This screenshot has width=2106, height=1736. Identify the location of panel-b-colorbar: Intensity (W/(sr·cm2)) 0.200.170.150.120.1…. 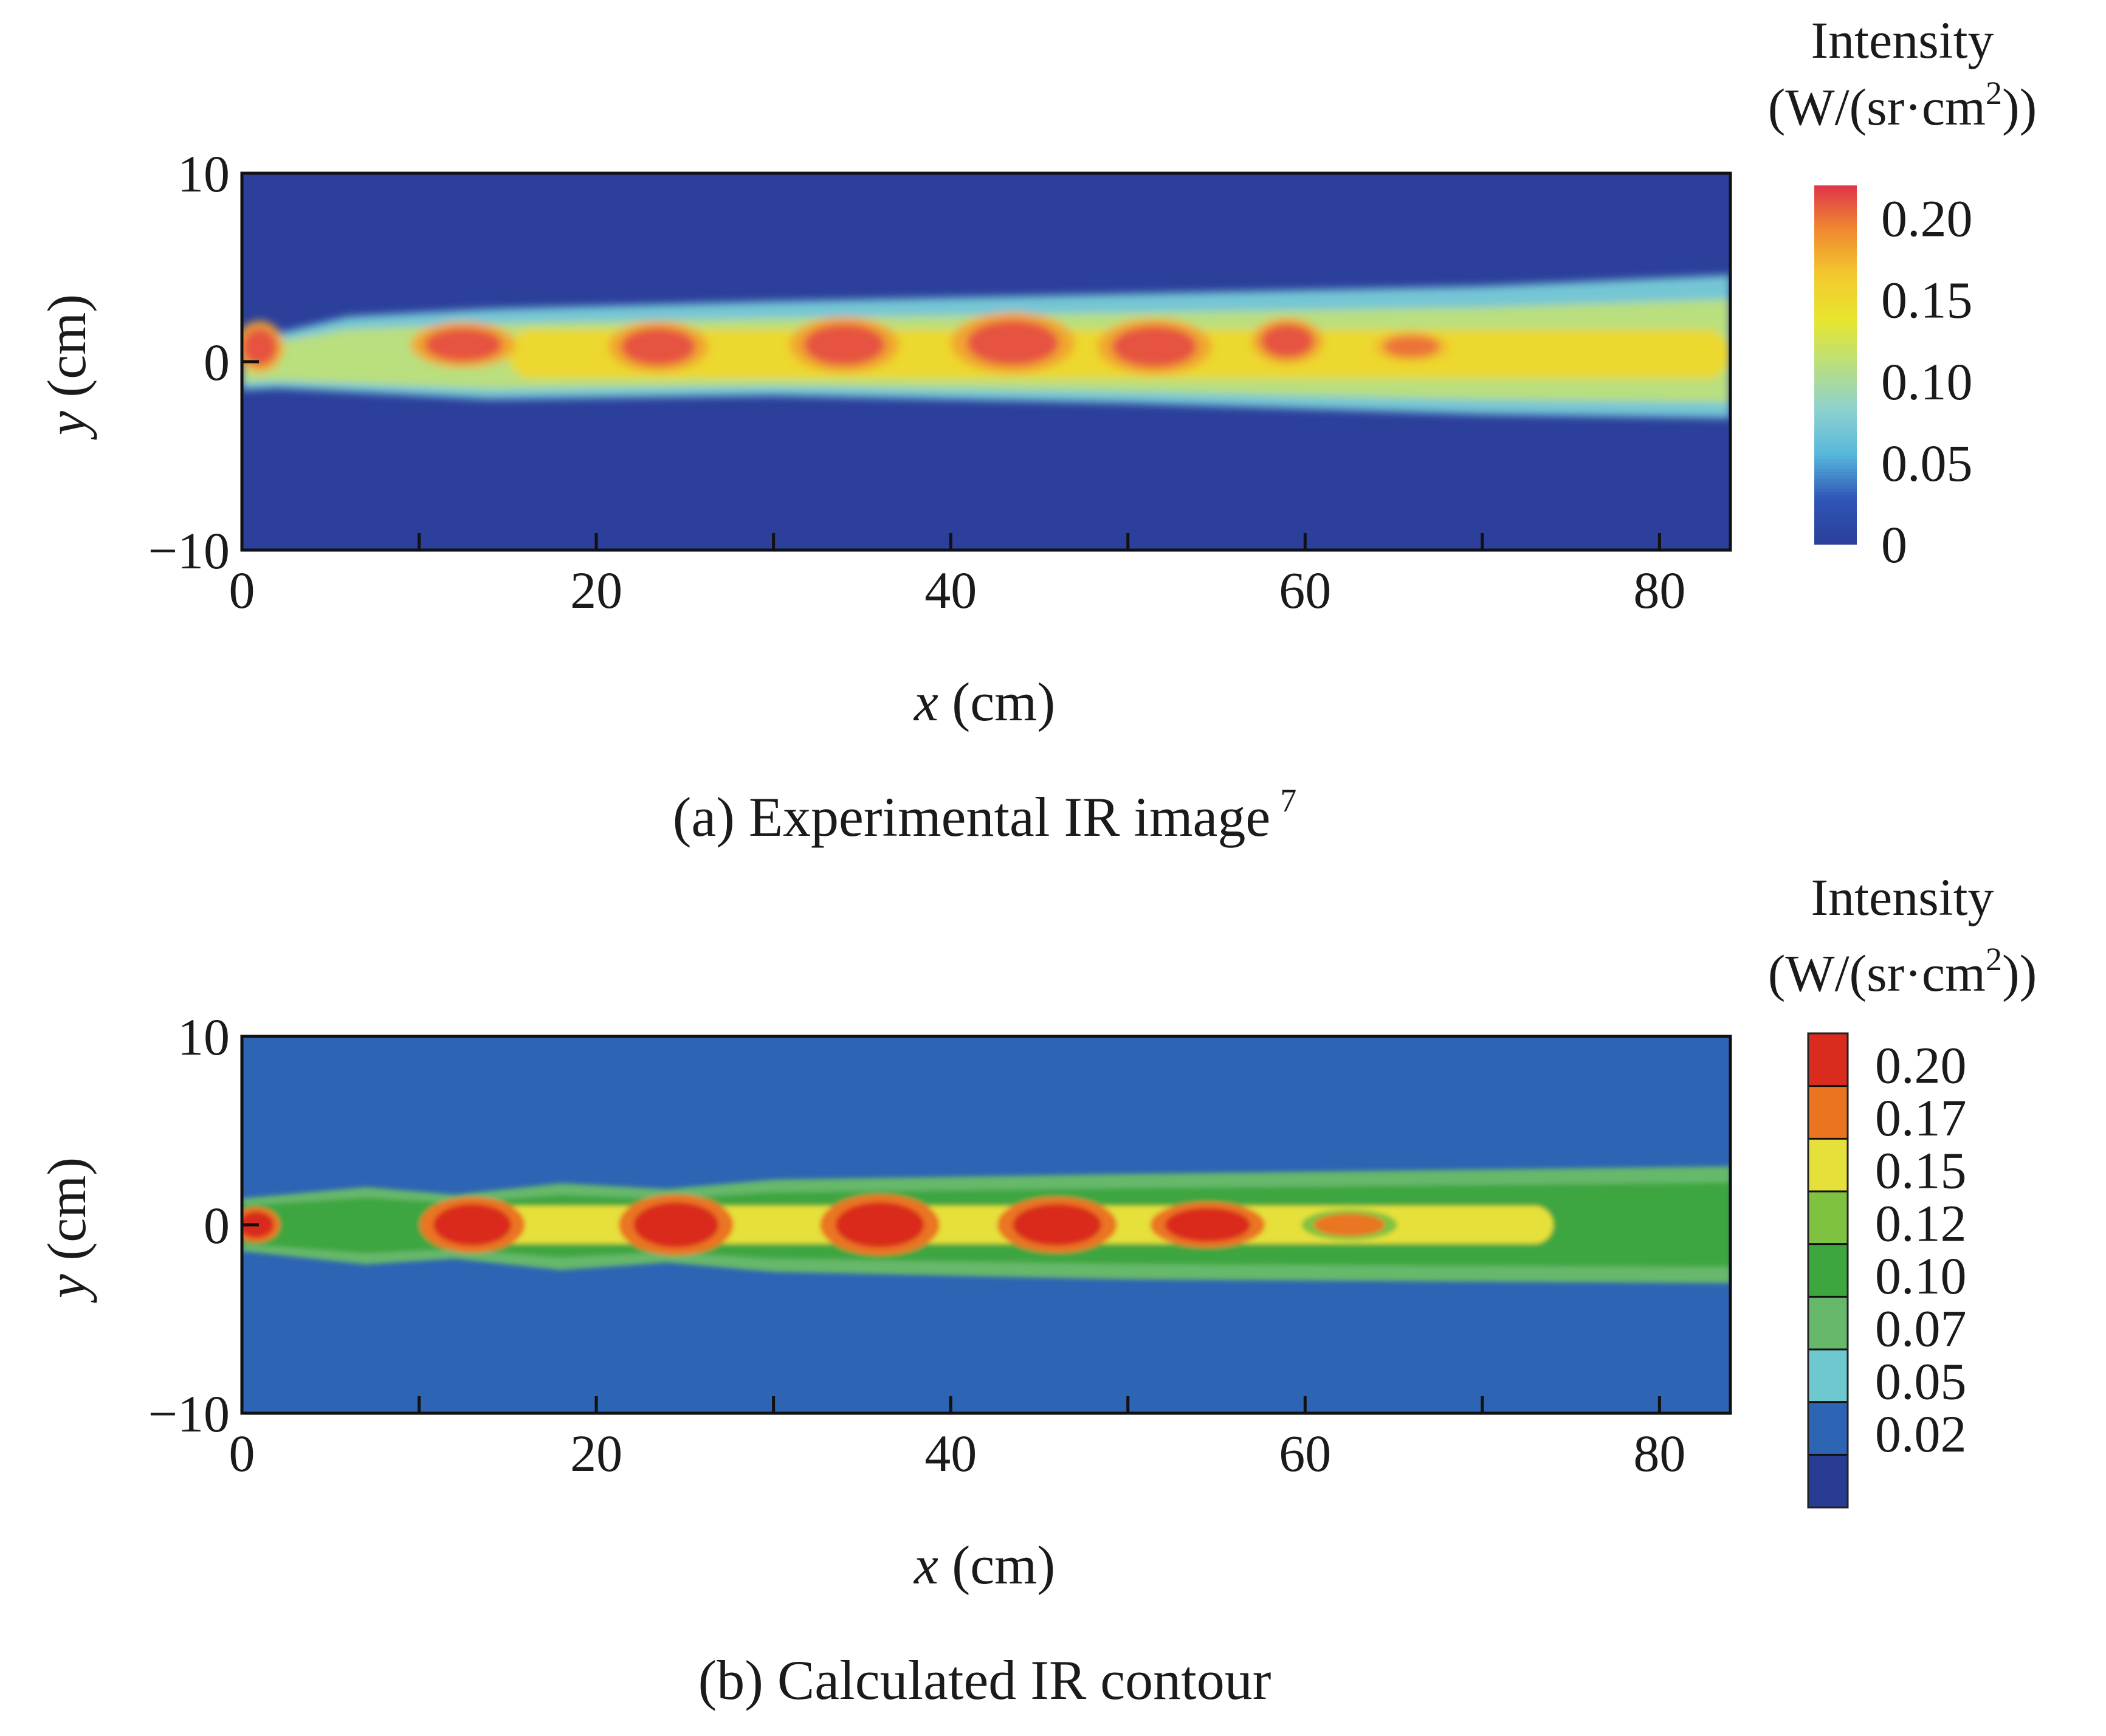
(1902, 1188).